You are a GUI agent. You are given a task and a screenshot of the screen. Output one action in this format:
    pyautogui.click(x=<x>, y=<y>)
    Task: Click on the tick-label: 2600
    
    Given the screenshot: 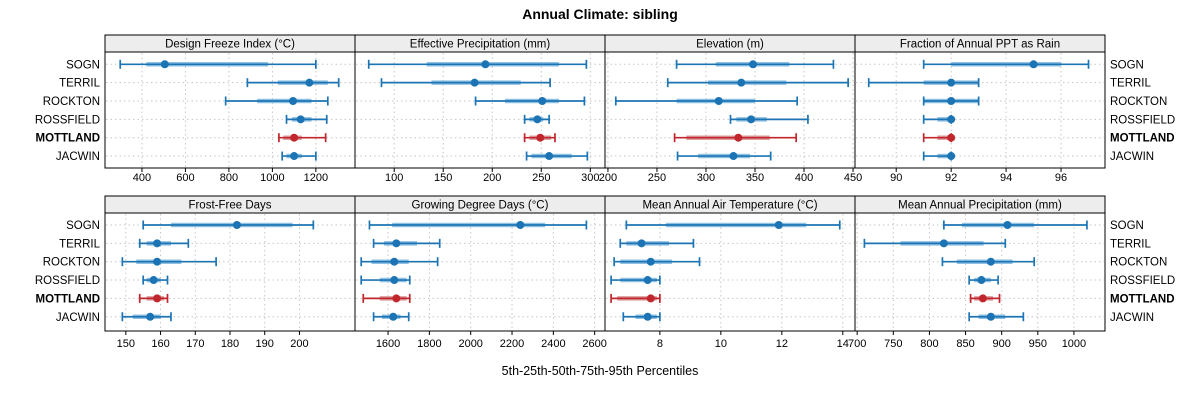 What is the action you would take?
    pyautogui.click(x=594, y=344)
    